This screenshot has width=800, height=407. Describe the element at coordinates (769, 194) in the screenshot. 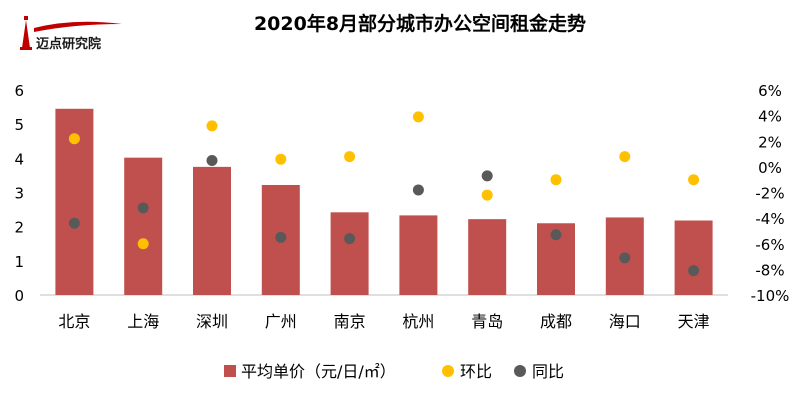

I see `right-axis-tick: -2%` at that location.